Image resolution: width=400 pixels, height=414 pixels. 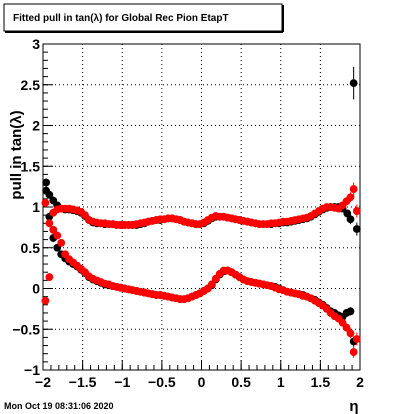 What do you see at coordinates (31, 166) in the screenshot?
I see `y-tick-label: 1.5` at bounding box center [31, 166].